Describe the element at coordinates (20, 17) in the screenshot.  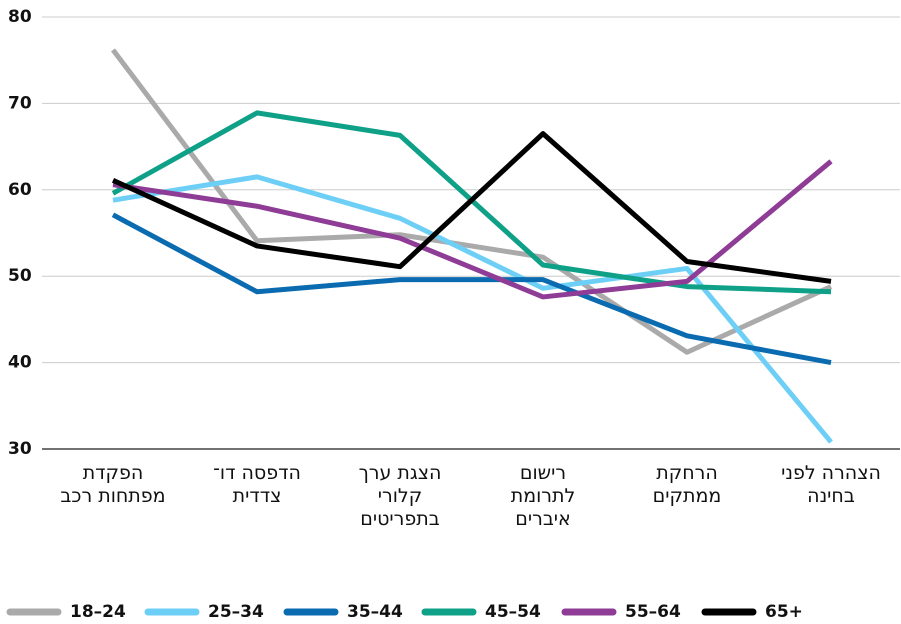
I see `y-tick-label: 80` at that location.